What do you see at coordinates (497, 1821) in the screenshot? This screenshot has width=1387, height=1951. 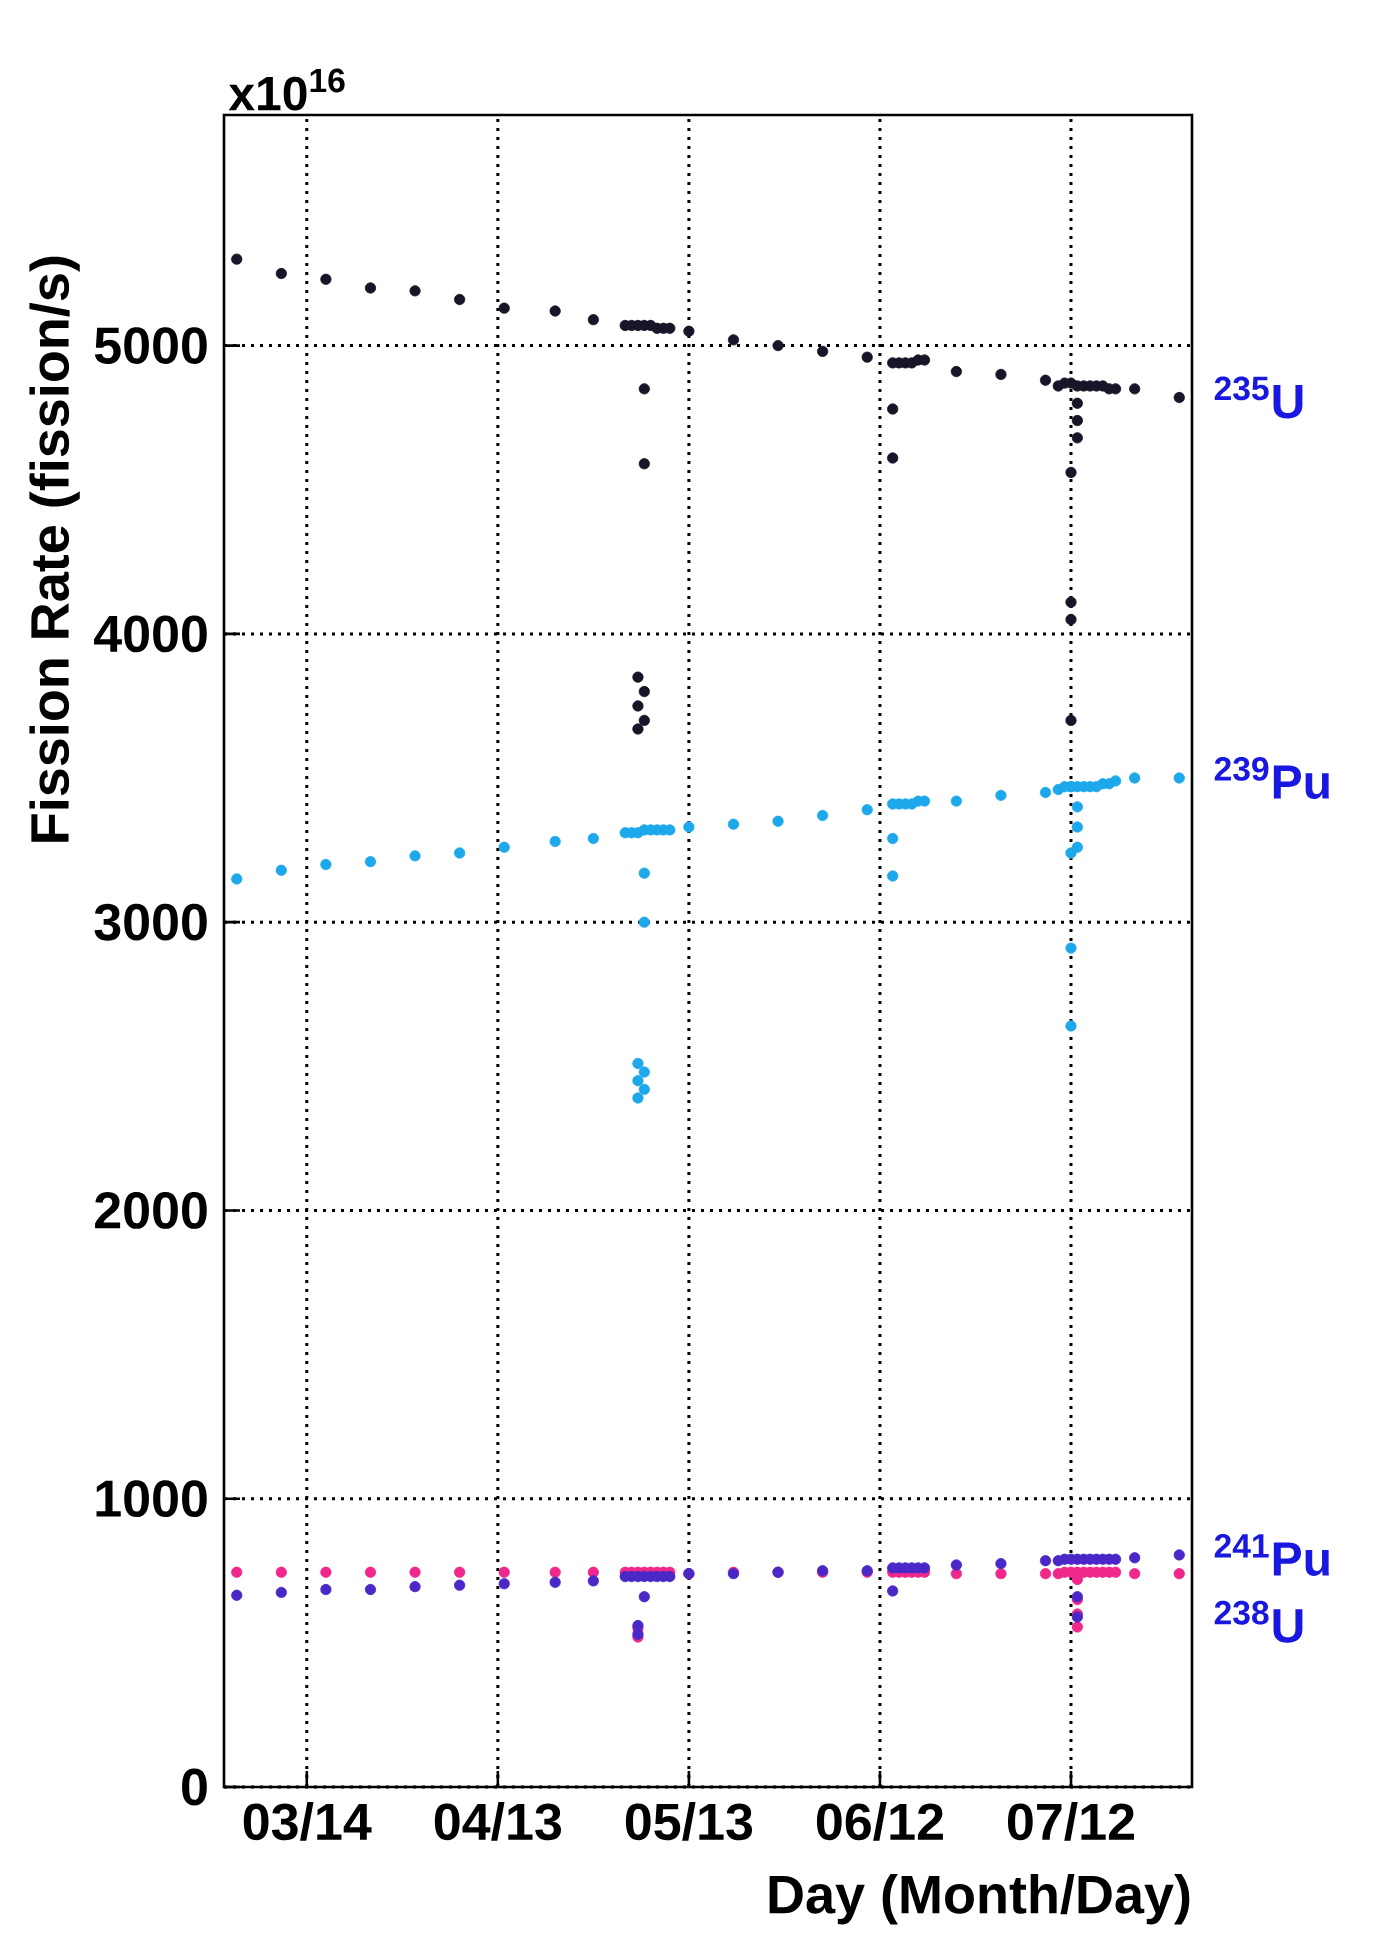 I see `x-tick-label: 04/13` at bounding box center [497, 1821].